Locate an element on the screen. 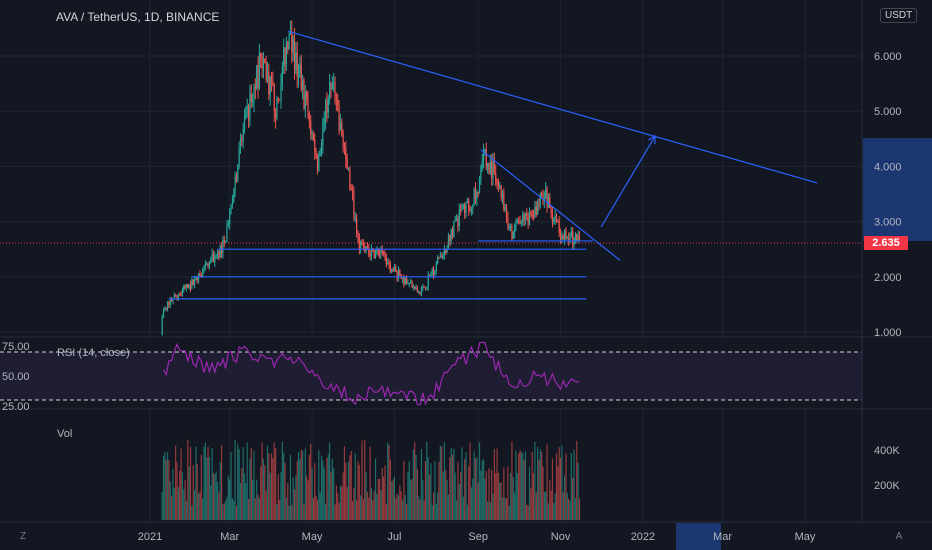  zoom-button: Z is located at coordinates (23, 536).